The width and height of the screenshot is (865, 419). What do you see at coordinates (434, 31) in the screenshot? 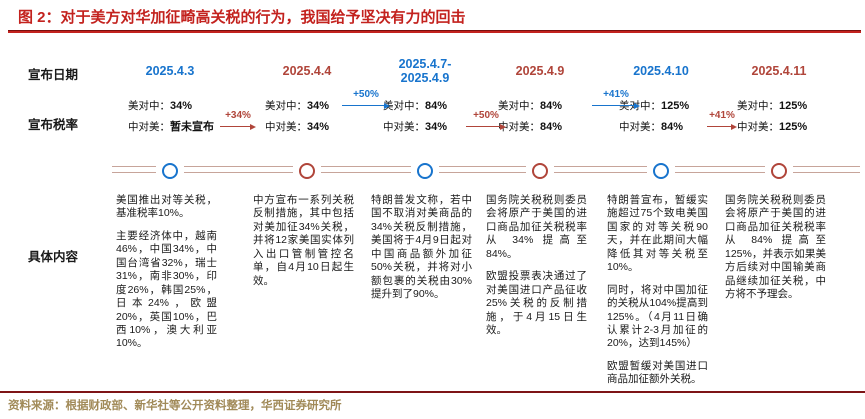
I see `title-divider` at bounding box center [434, 31].